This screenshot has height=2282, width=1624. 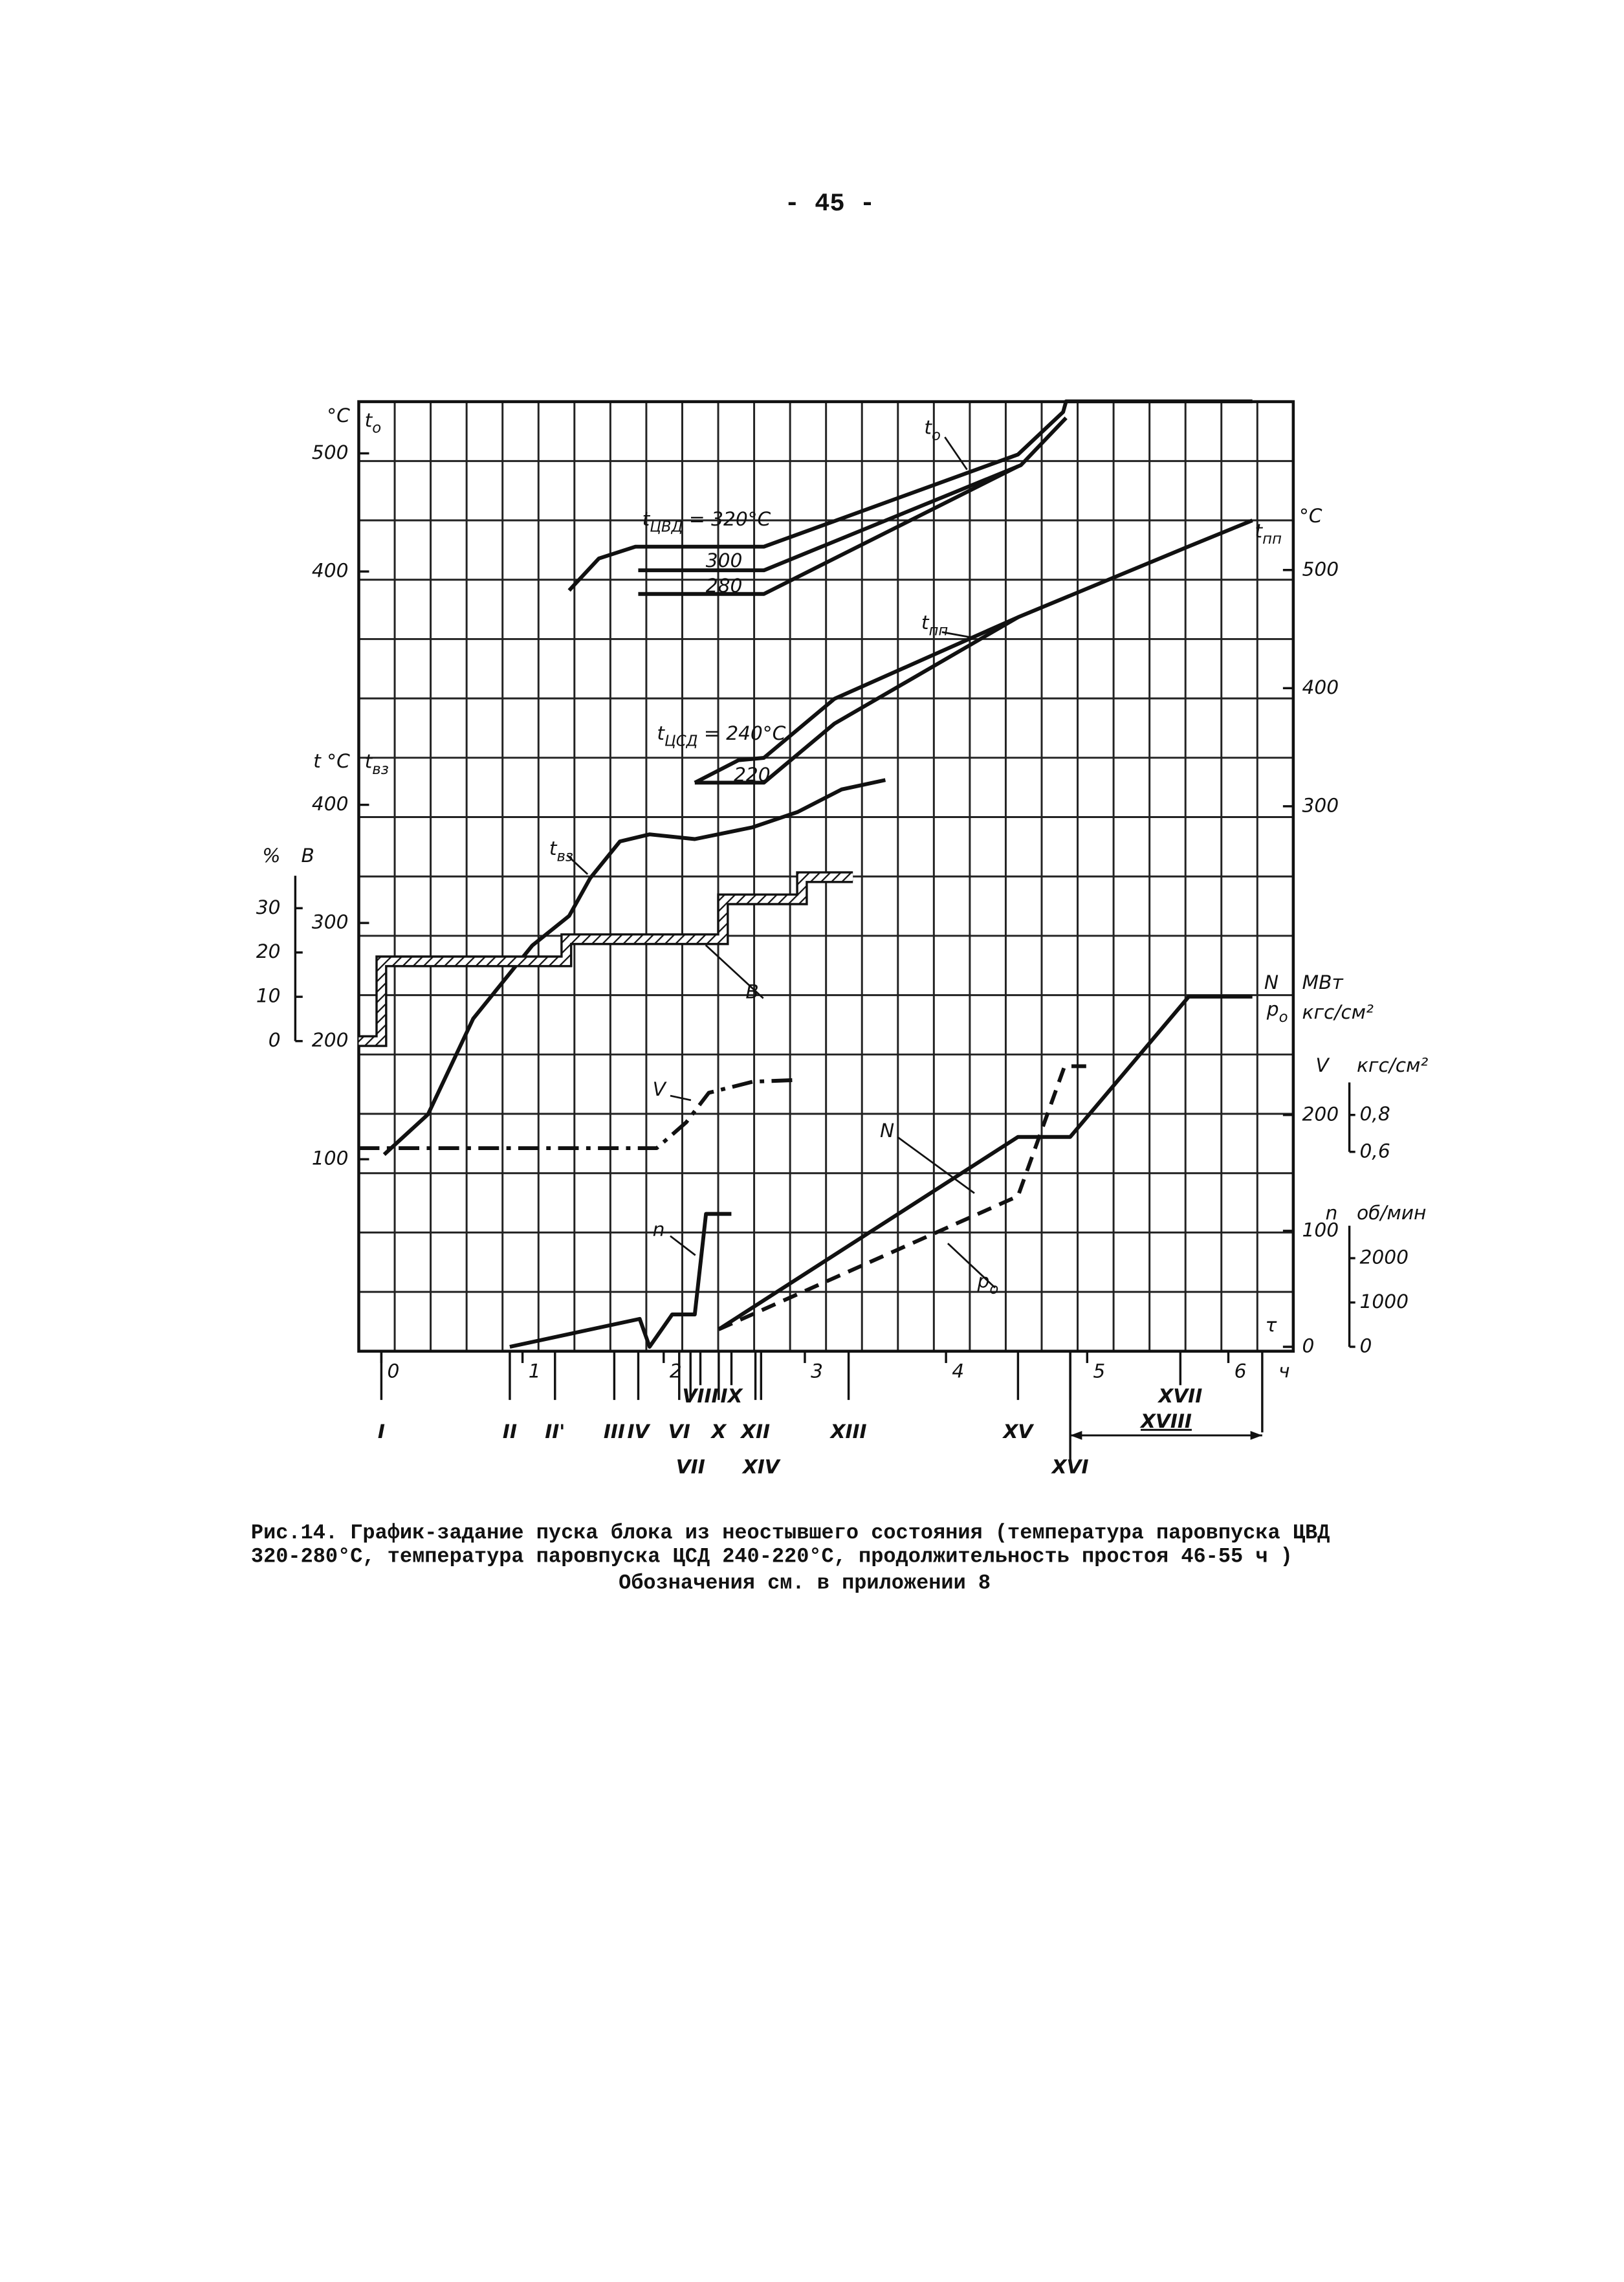 I want to click on stage-label: III, so click(x=615, y=1432).